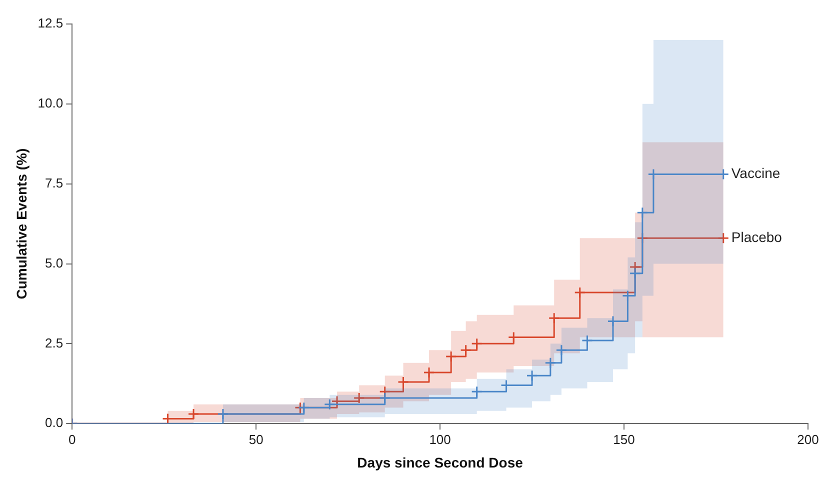 The image size is (838, 486). Describe the element at coordinates (72, 439) in the screenshot. I see `x-tick-label: 0` at that location.